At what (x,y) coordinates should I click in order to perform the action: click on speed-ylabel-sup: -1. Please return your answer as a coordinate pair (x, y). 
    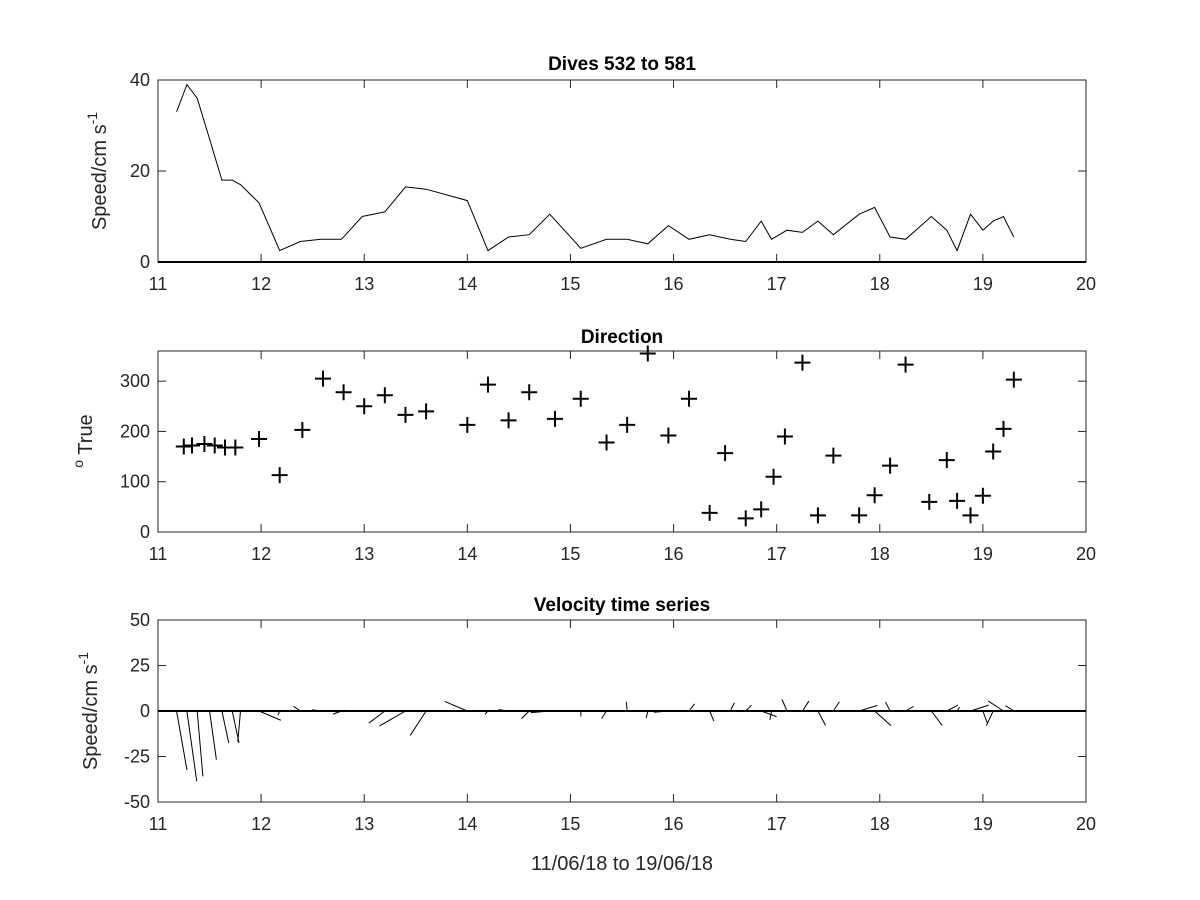
    Looking at the image, I should click on (92, 118).